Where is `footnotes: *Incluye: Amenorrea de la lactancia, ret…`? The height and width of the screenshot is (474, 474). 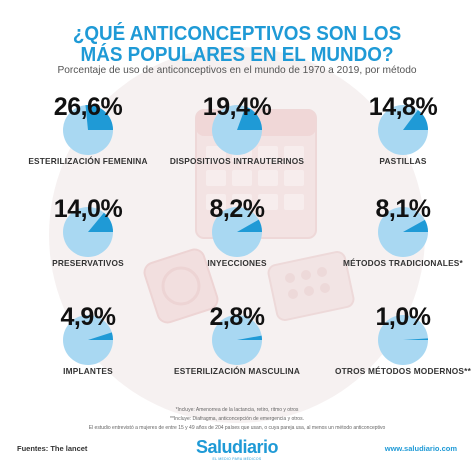
footnotes: *Incluye: Amenorrea de la lactancia, ret… is located at coordinates (237, 419).